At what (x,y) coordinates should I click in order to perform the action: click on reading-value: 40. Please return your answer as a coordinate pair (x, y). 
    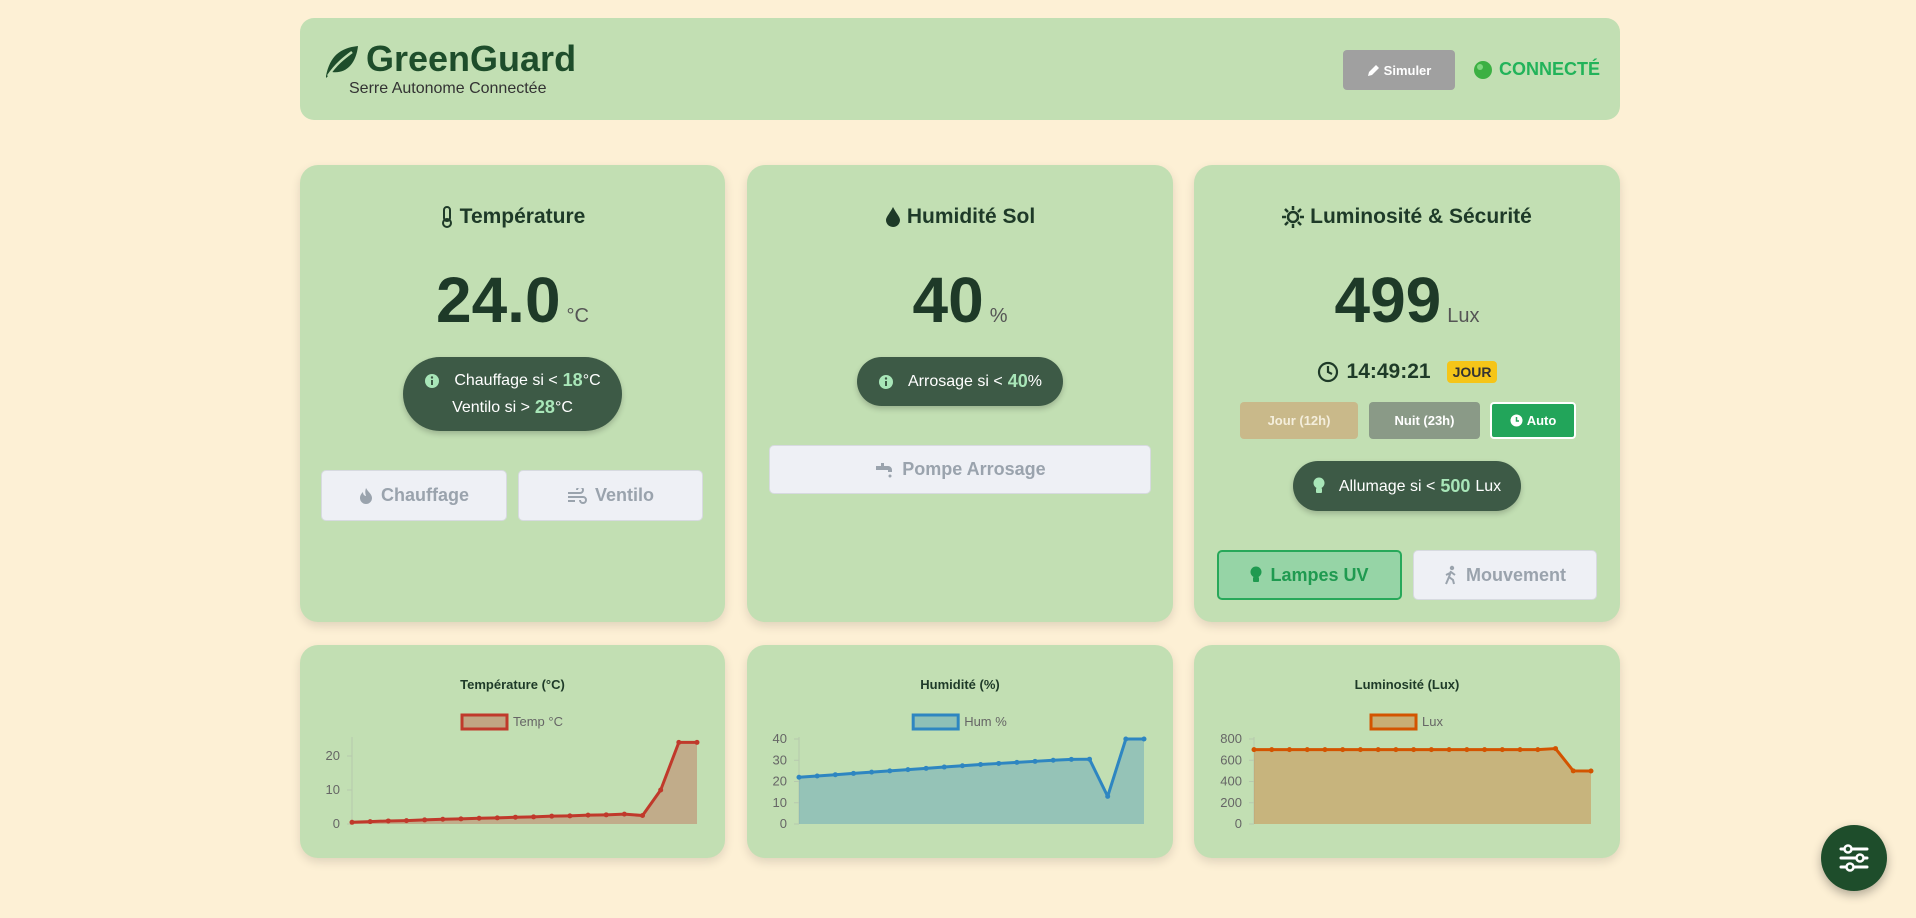
    Looking at the image, I should click on (948, 300).